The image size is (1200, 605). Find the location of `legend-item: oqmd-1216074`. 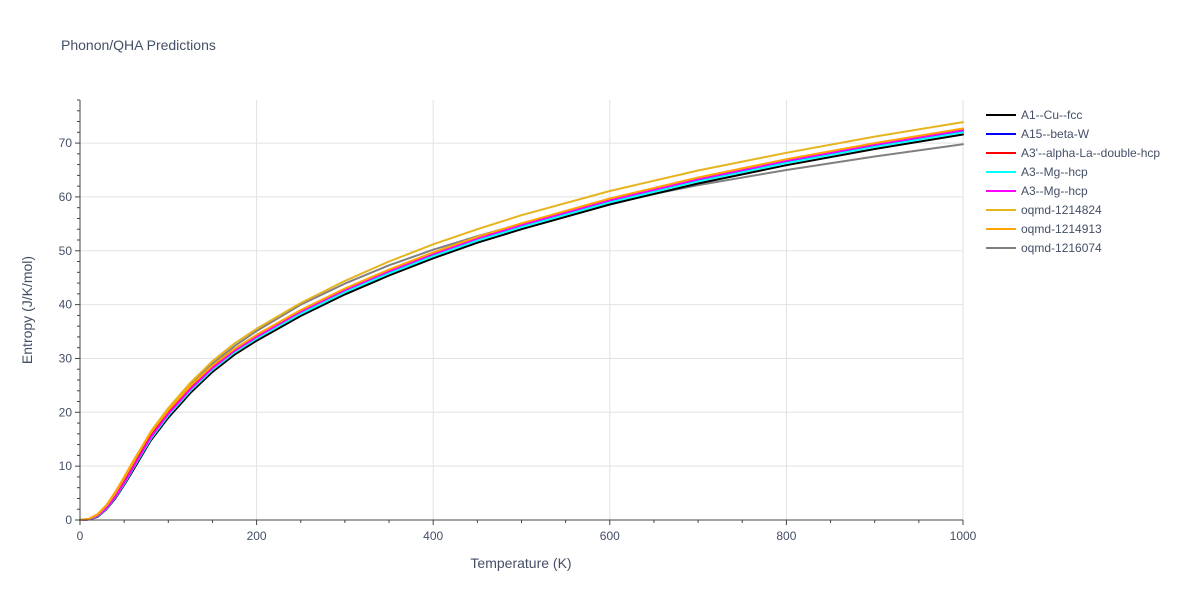

legend-item: oqmd-1216074 is located at coordinates (1044, 248).